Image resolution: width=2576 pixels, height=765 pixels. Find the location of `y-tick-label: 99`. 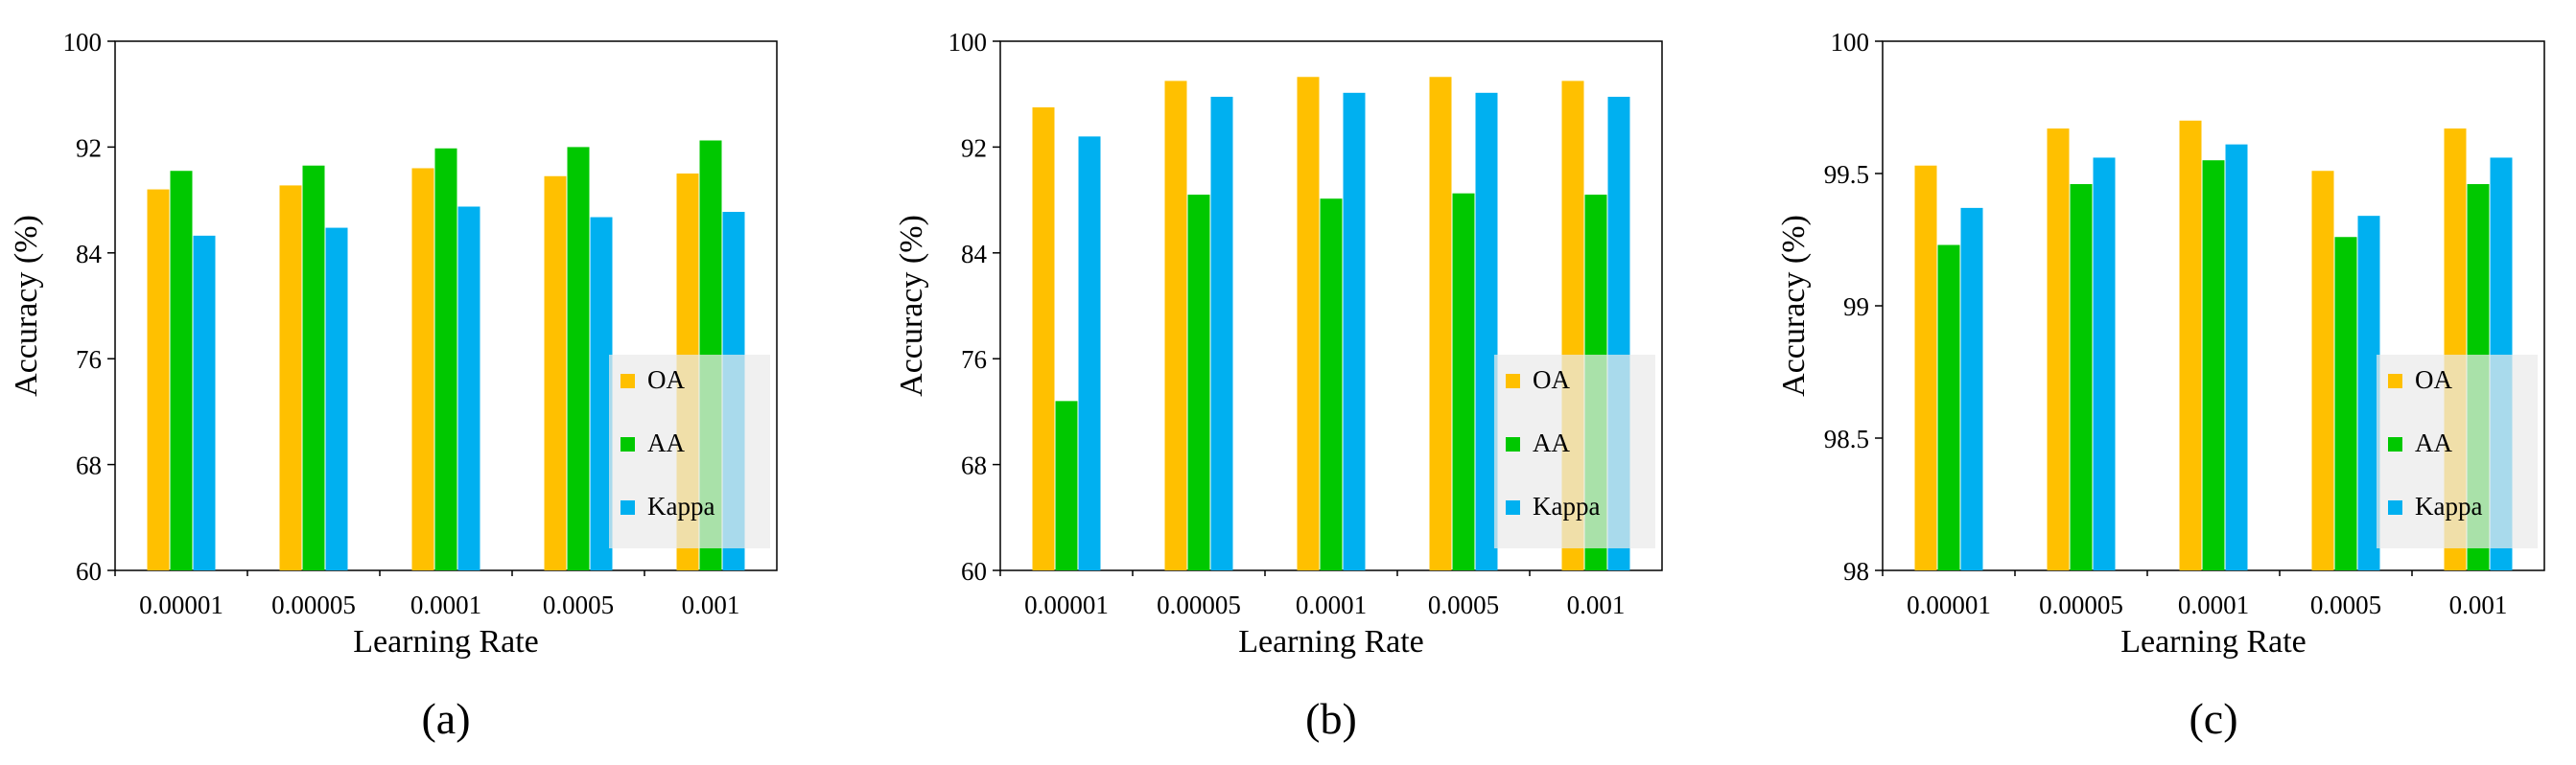

y-tick-label: 99 is located at coordinates (1856, 307).